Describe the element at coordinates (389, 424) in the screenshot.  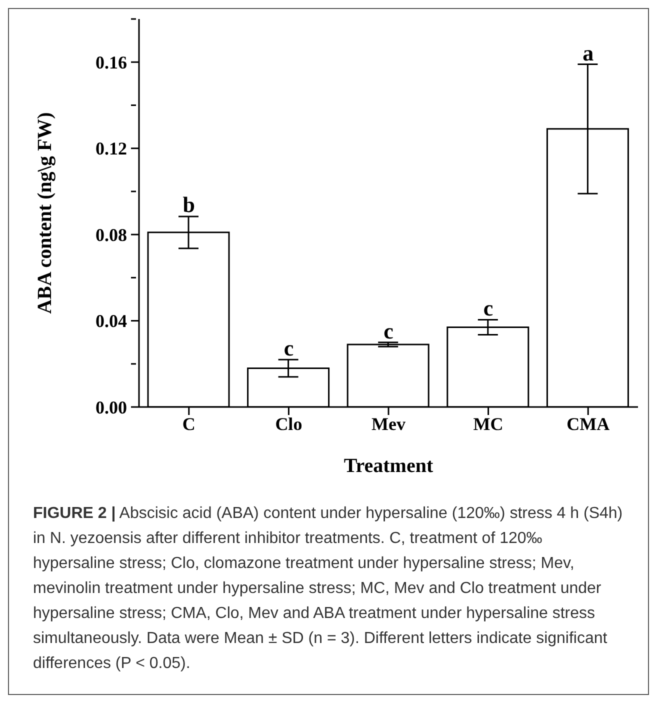
I see `x-tick-label: Mev` at that location.